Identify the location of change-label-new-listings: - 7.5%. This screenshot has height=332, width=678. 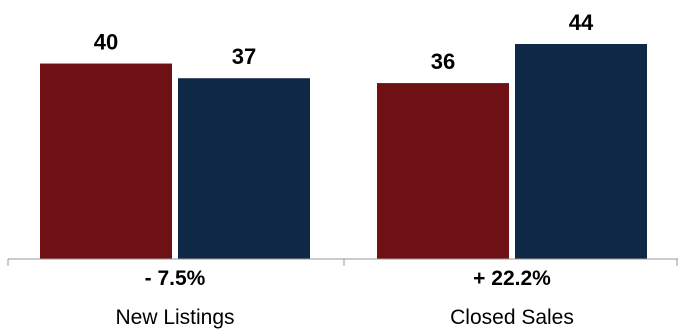
(175, 278).